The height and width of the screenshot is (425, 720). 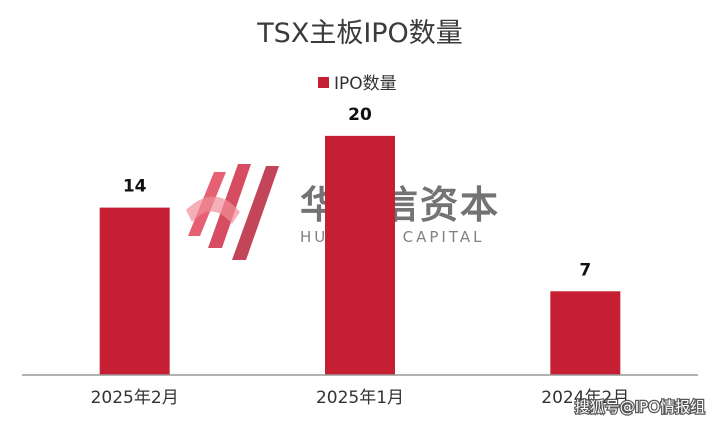 What do you see at coordinates (360, 398) in the screenshot?
I see `x-tick-label-2: 2025年1月` at bounding box center [360, 398].